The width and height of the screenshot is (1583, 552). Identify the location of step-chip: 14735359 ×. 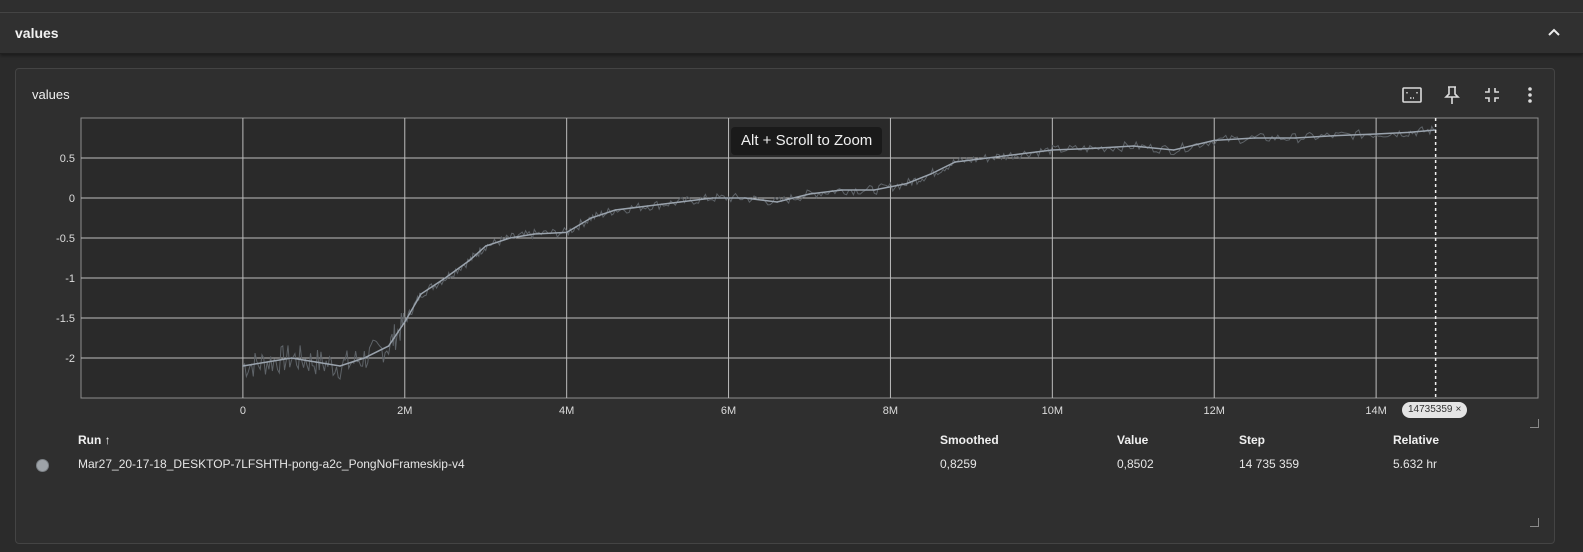
(1435, 410).